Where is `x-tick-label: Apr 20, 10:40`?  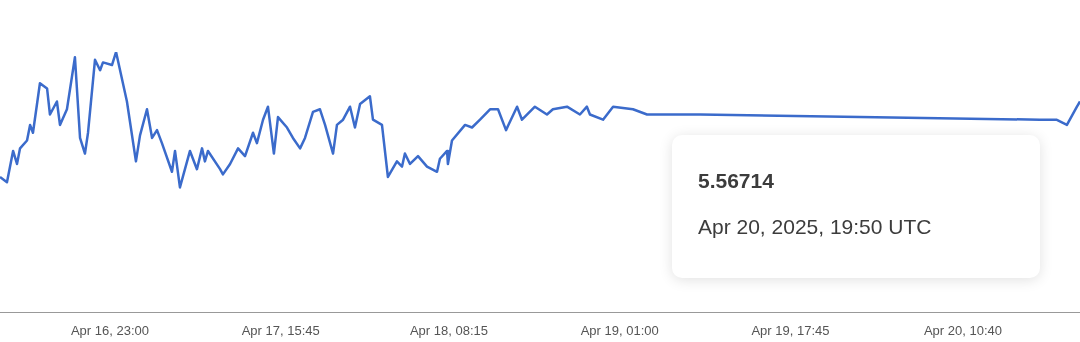
x-tick-label: Apr 20, 10:40 is located at coordinates (962, 330).